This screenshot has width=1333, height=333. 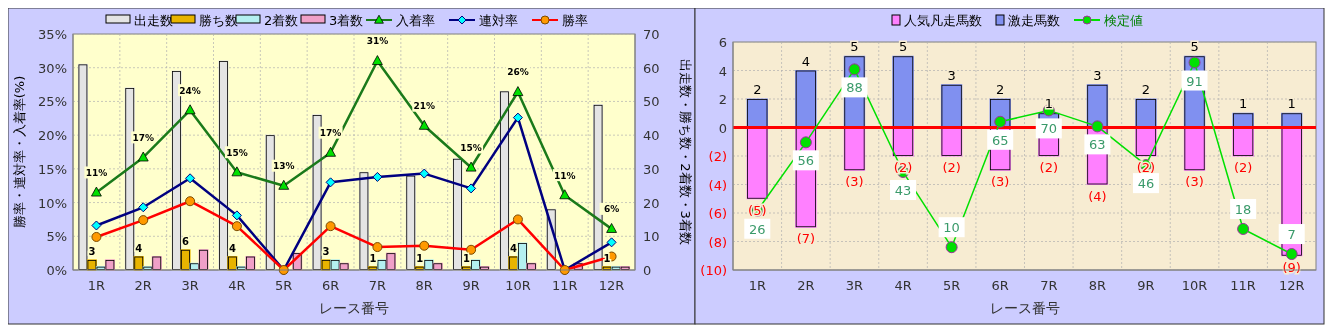 I want to click on x-tick-label: 11R, so click(x=564, y=285).